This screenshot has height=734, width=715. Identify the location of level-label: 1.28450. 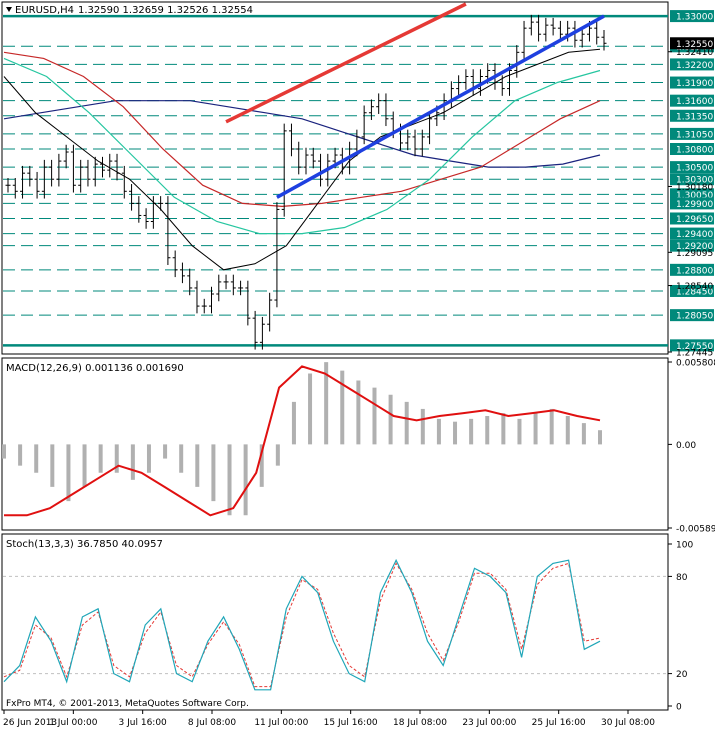
(694, 292).